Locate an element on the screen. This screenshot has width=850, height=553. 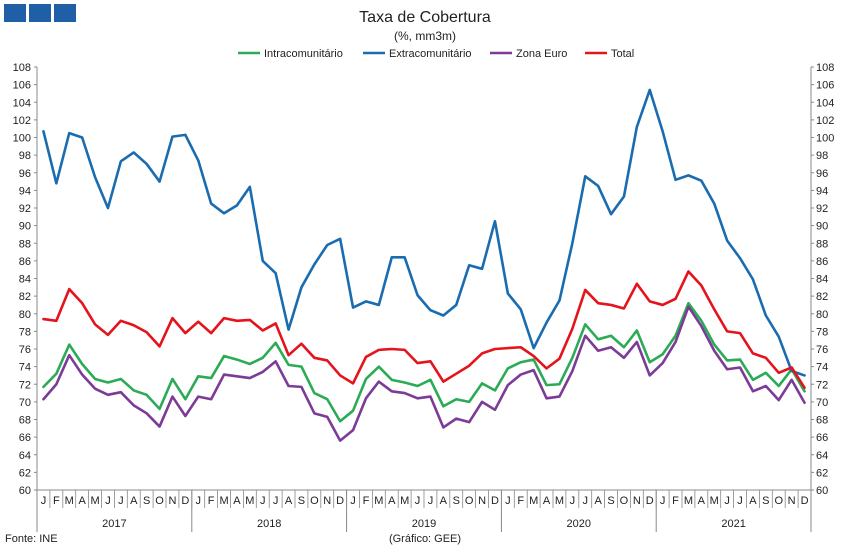
y-tick-label-right: 100 is located at coordinates (825, 139).